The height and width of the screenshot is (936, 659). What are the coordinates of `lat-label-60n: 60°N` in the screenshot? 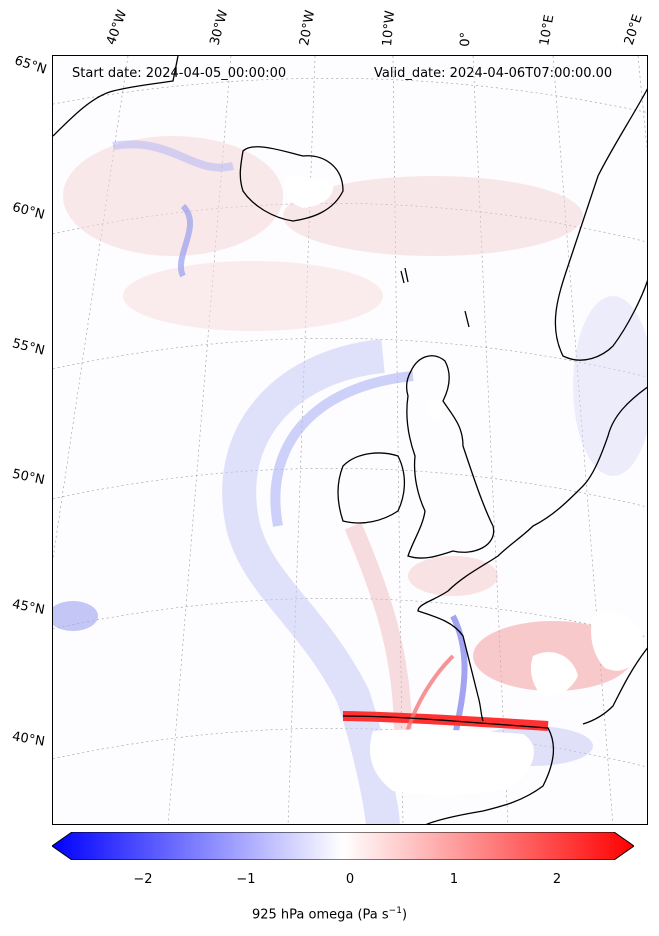 It's located at (28, 211).